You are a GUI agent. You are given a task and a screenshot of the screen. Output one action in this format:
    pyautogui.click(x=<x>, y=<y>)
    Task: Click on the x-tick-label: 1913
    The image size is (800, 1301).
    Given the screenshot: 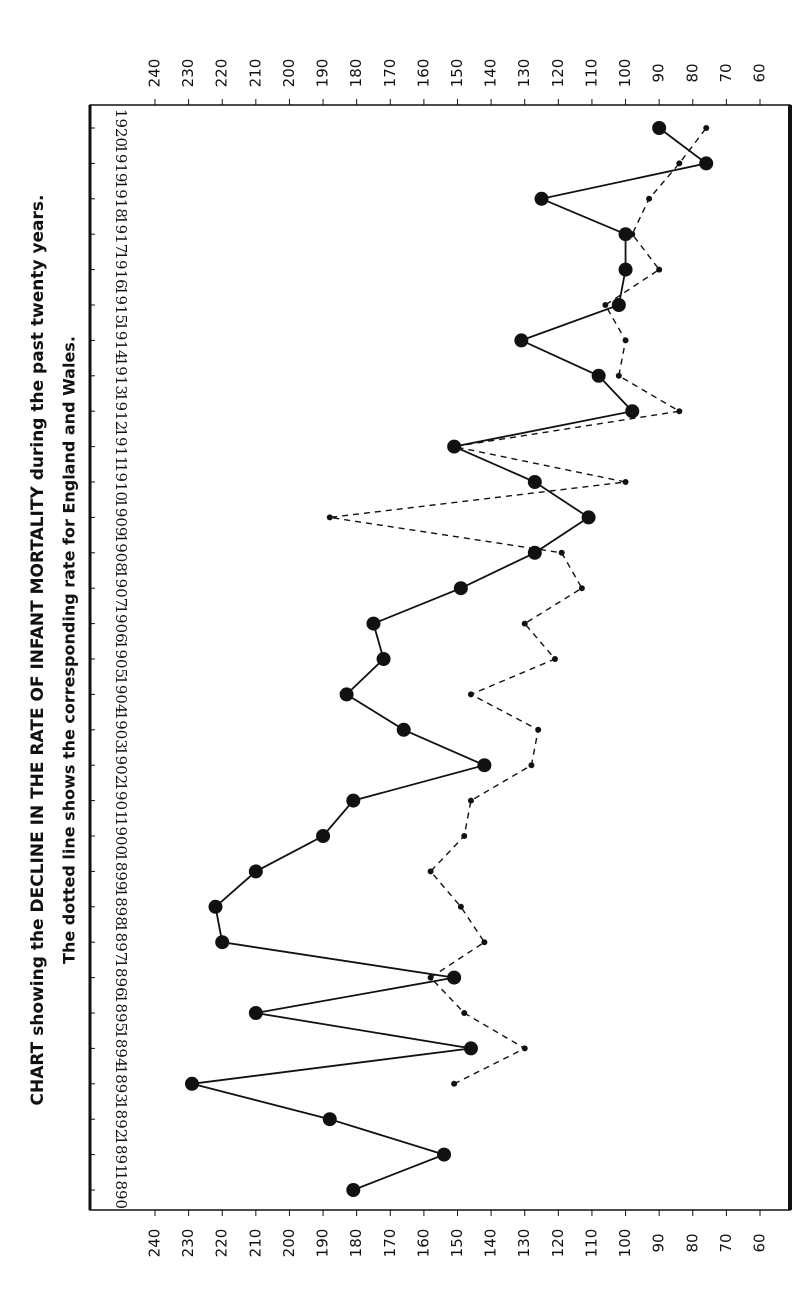 What is the action you would take?
    pyautogui.click(x=121, y=376)
    